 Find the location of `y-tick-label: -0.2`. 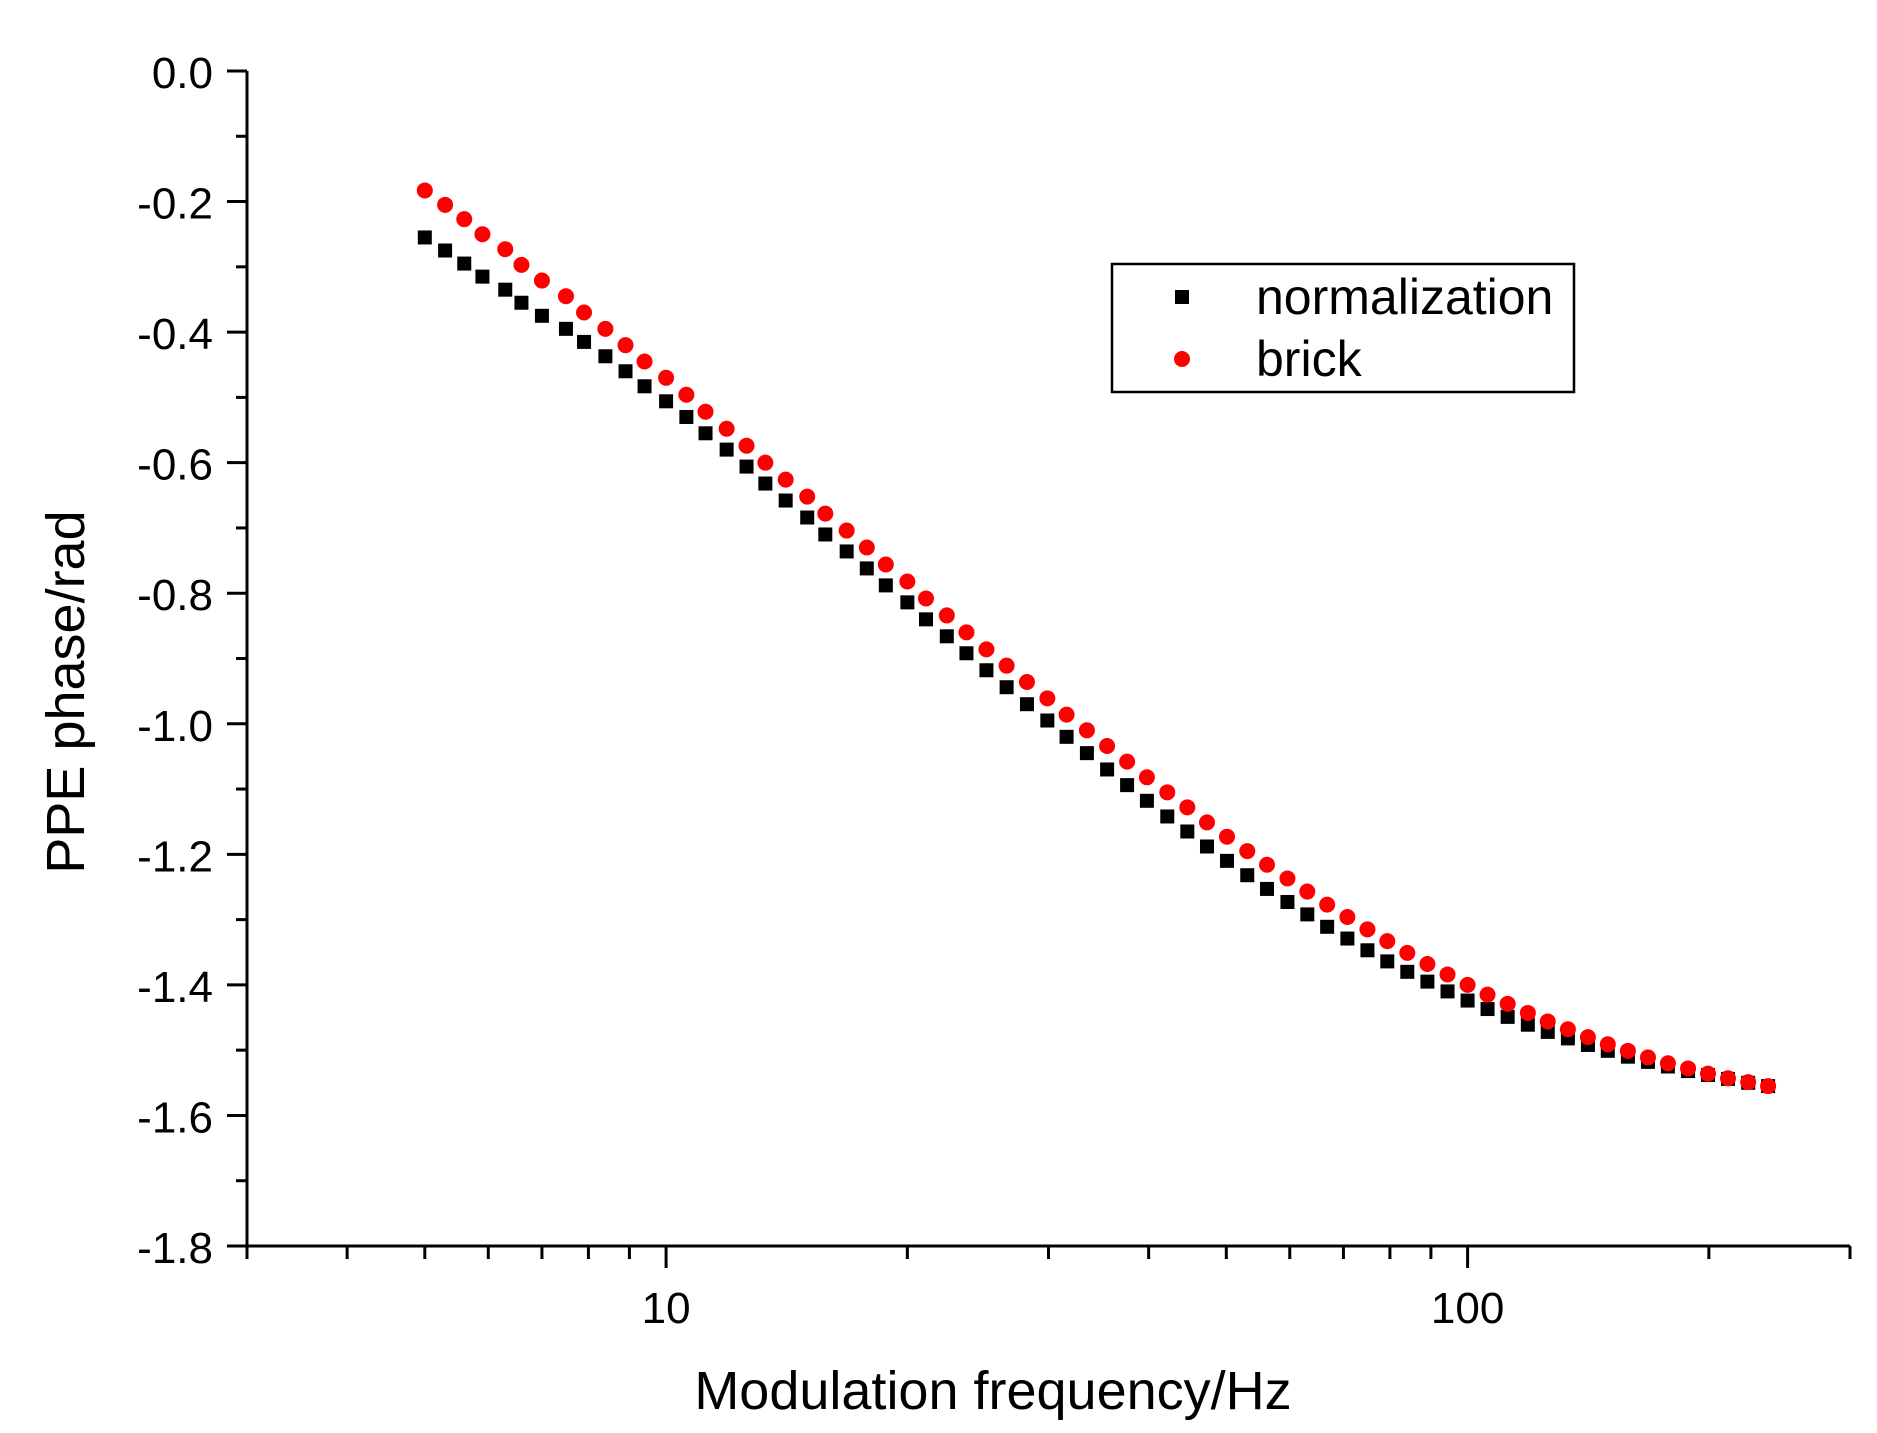

y-tick-label: -0.2 is located at coordinates (175, 204).